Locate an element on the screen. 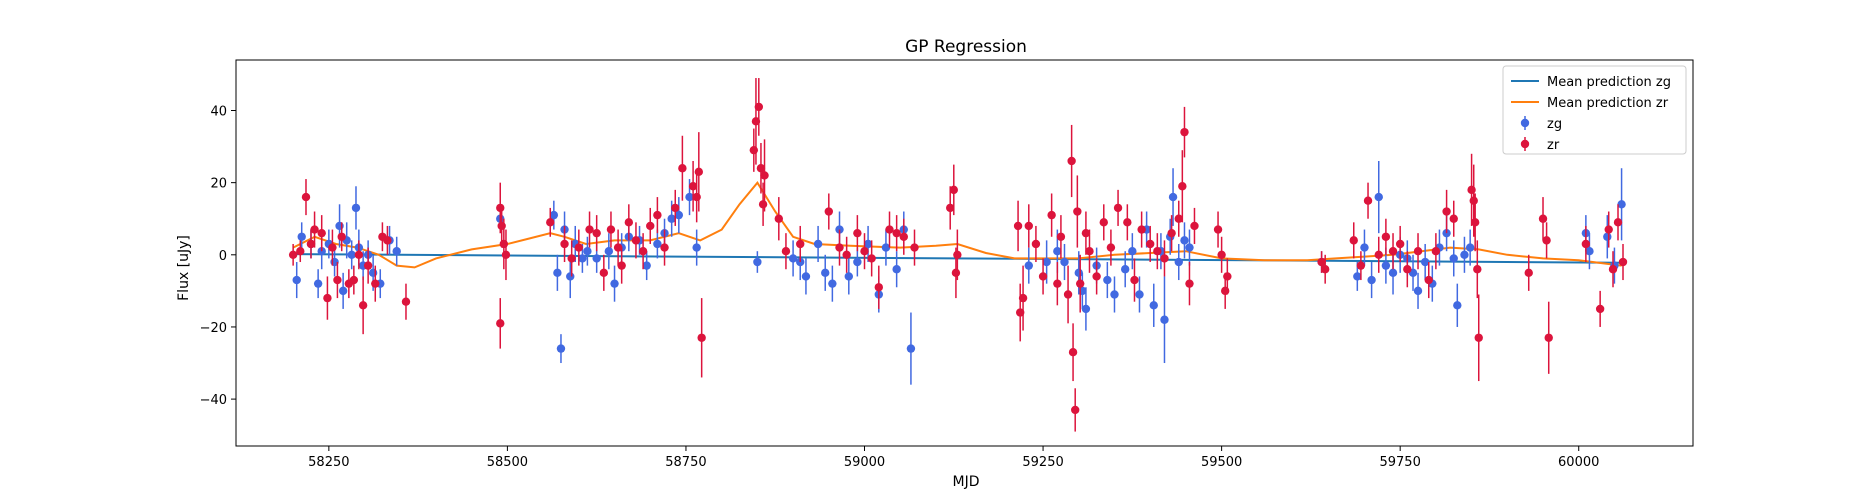 Image resolution: width=1875 pixels, height=500 pixels. y-tick-label: 40 is located at coordinates (218, 112).